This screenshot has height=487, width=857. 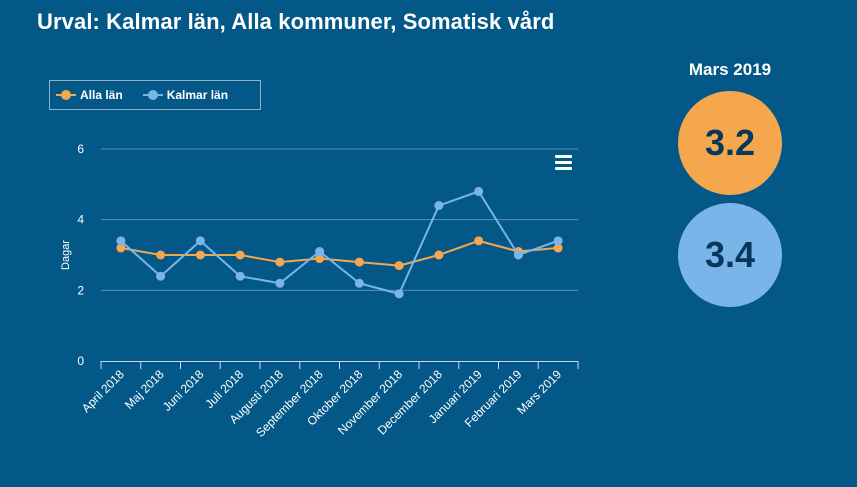 I want to click on y-tick-label: 2, so click(x=80, y=290).